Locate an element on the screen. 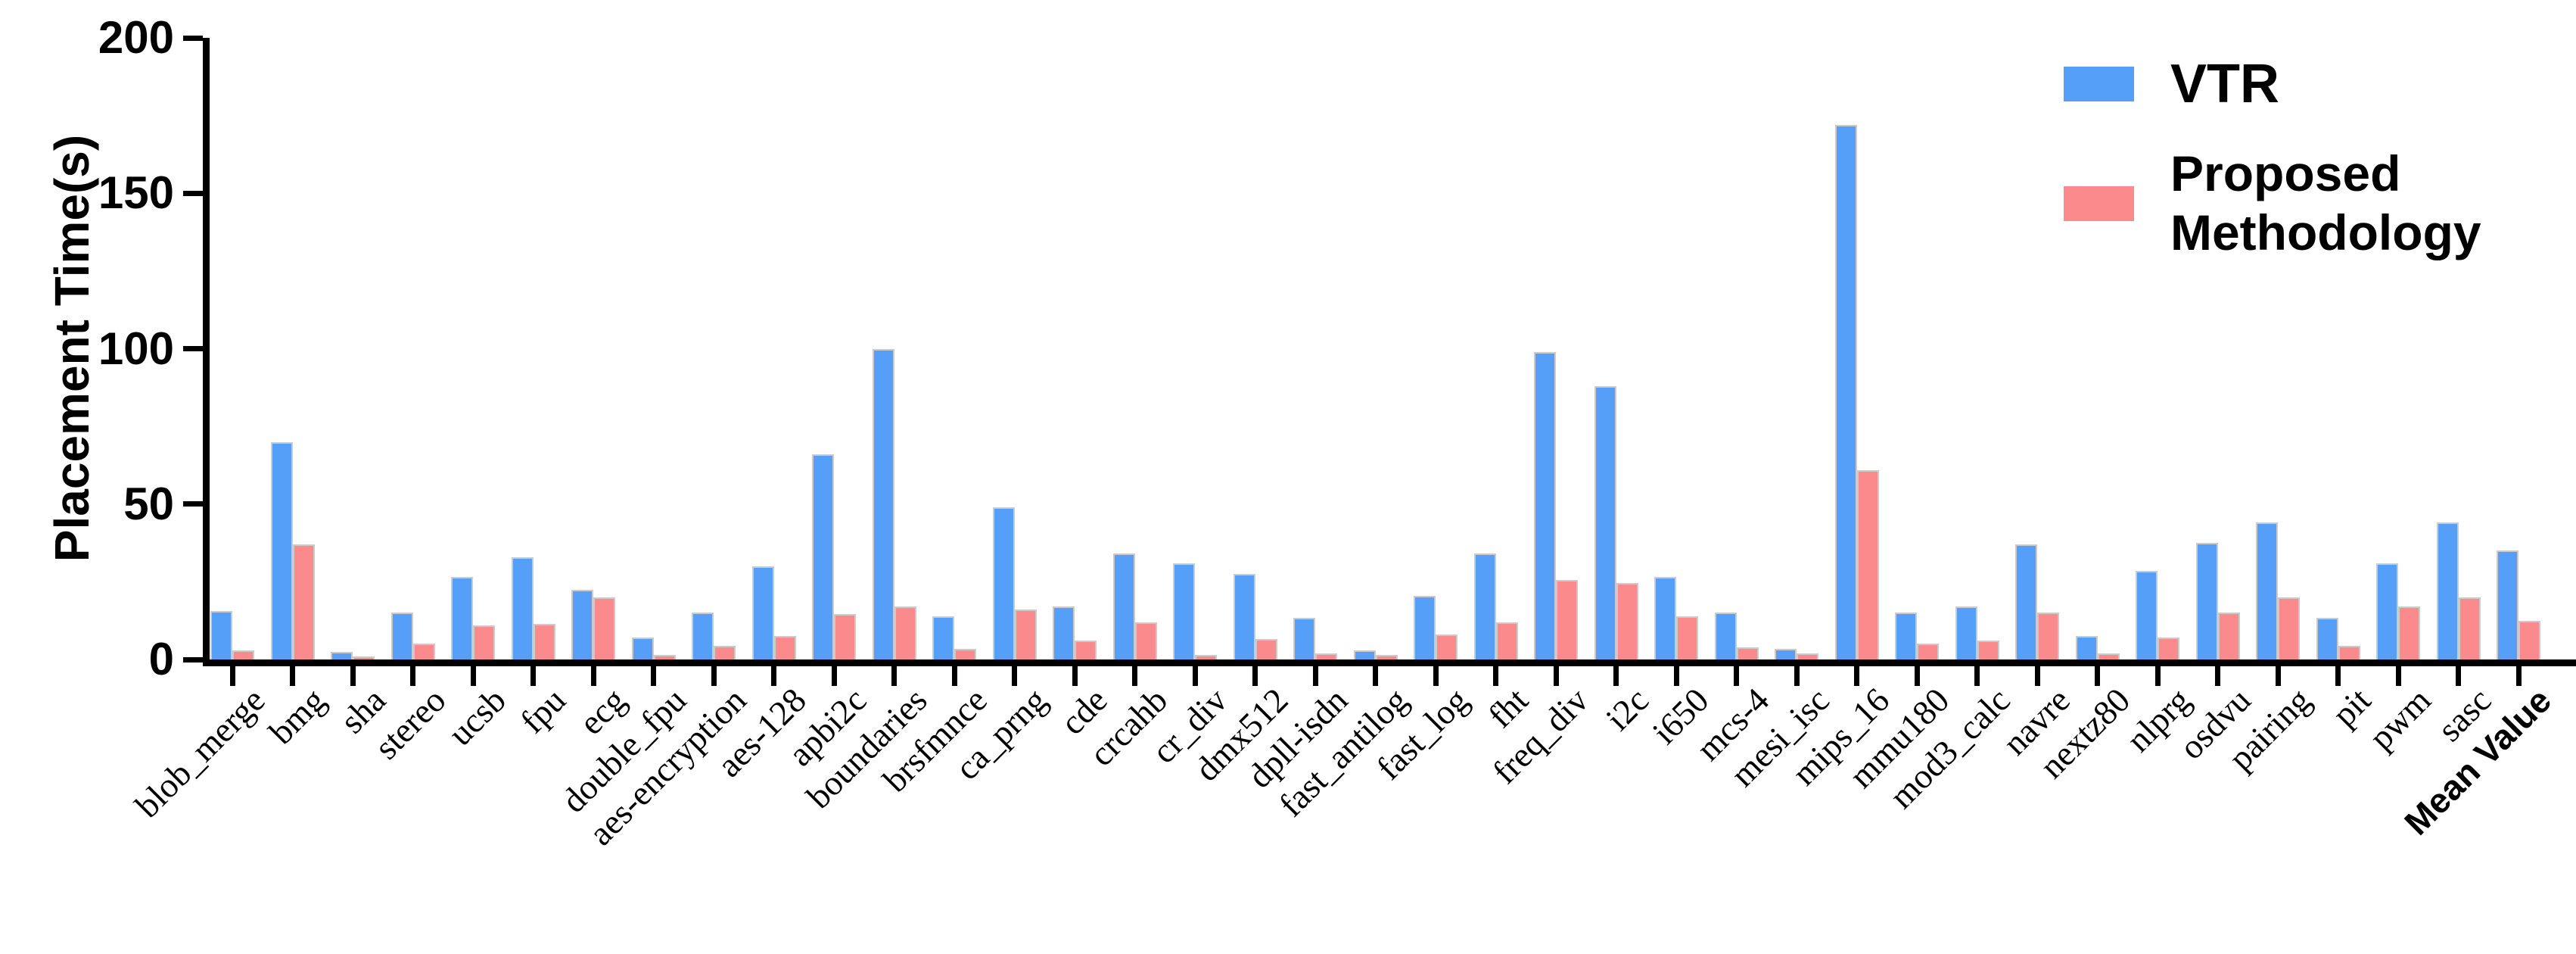 This screenshot has width=2576, height=954. y-tick-label-0: 0 is located at coordinates (161, 659).